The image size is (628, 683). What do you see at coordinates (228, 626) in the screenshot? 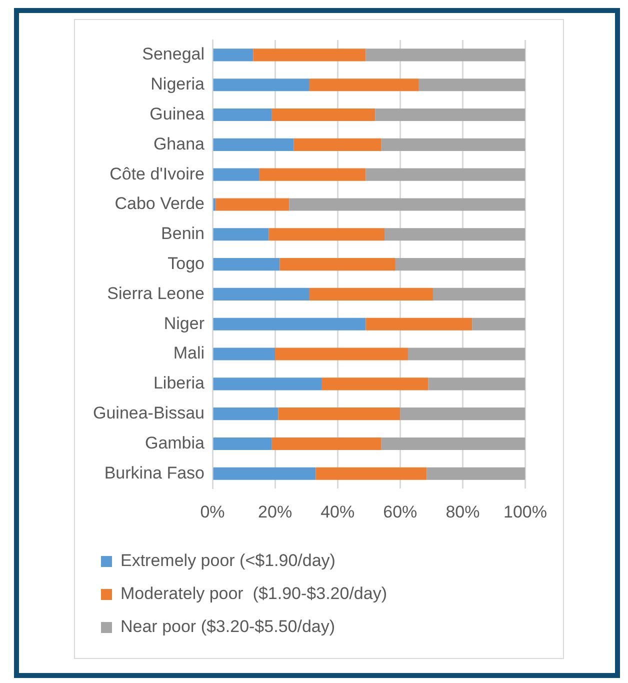
I see `legend-label: Near poor ($3.20-$5.50/day)` at bounding box center [228, 626].